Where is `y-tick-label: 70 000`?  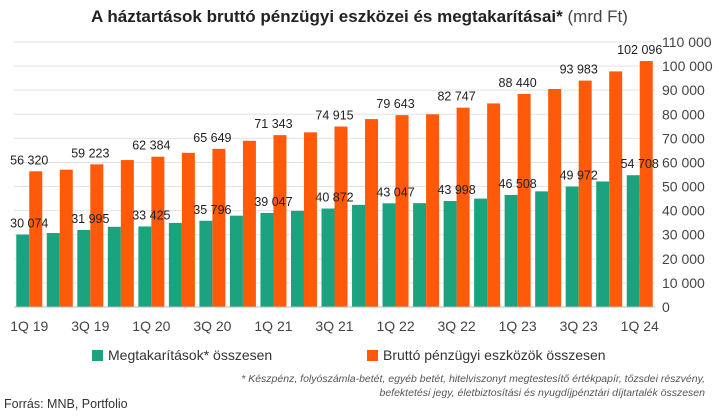
y-tick-label: 70 000 is located at coordinates (683, 138).